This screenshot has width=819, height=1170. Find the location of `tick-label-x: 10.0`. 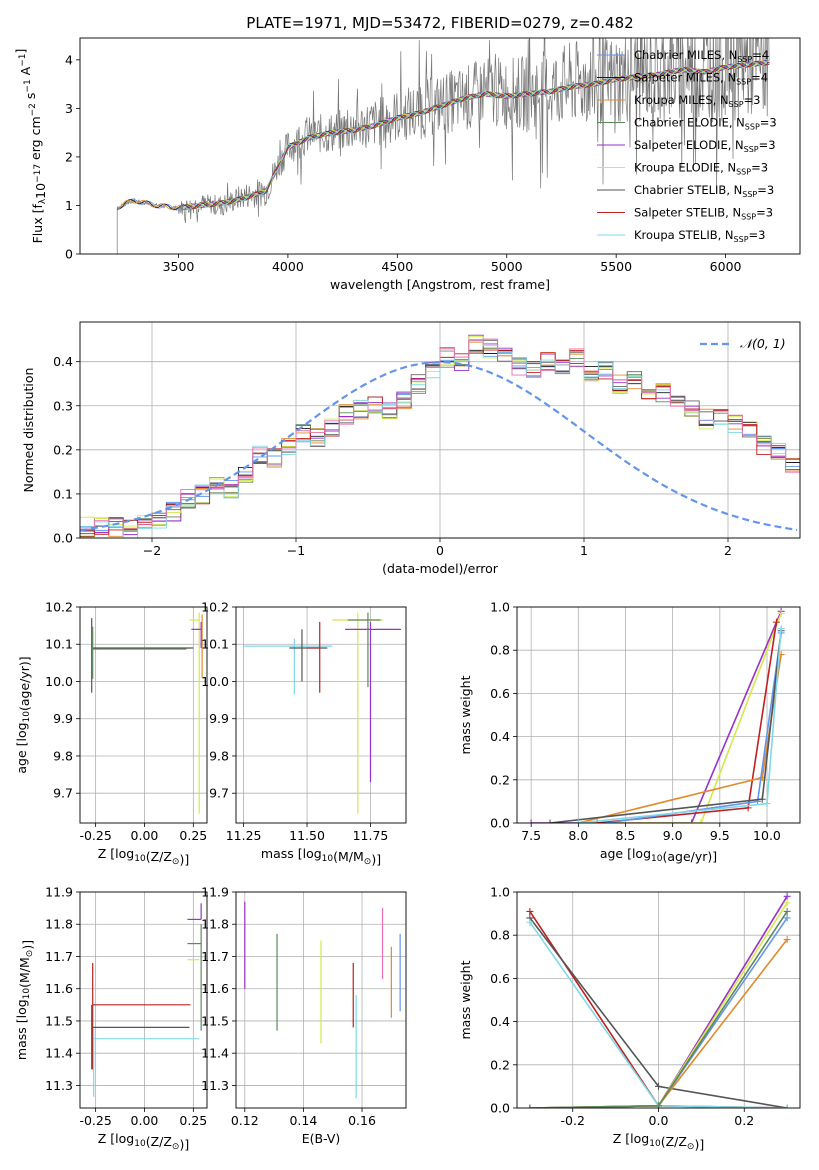

tick-label-x: 10.0 is located at coordinates (767, 835).